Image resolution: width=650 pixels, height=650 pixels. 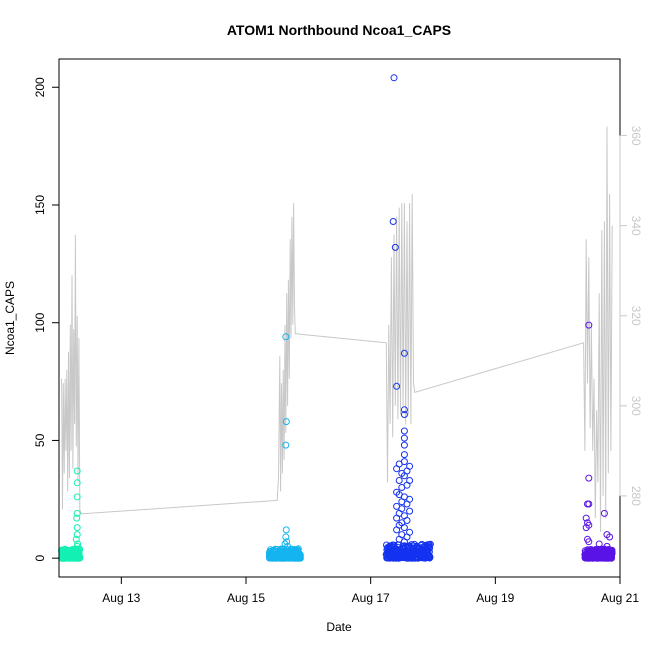 What do you see at coordinates (40, 558) in the screenshot?
I see `y-tick-label: 0` at bounding box center [40, 558].